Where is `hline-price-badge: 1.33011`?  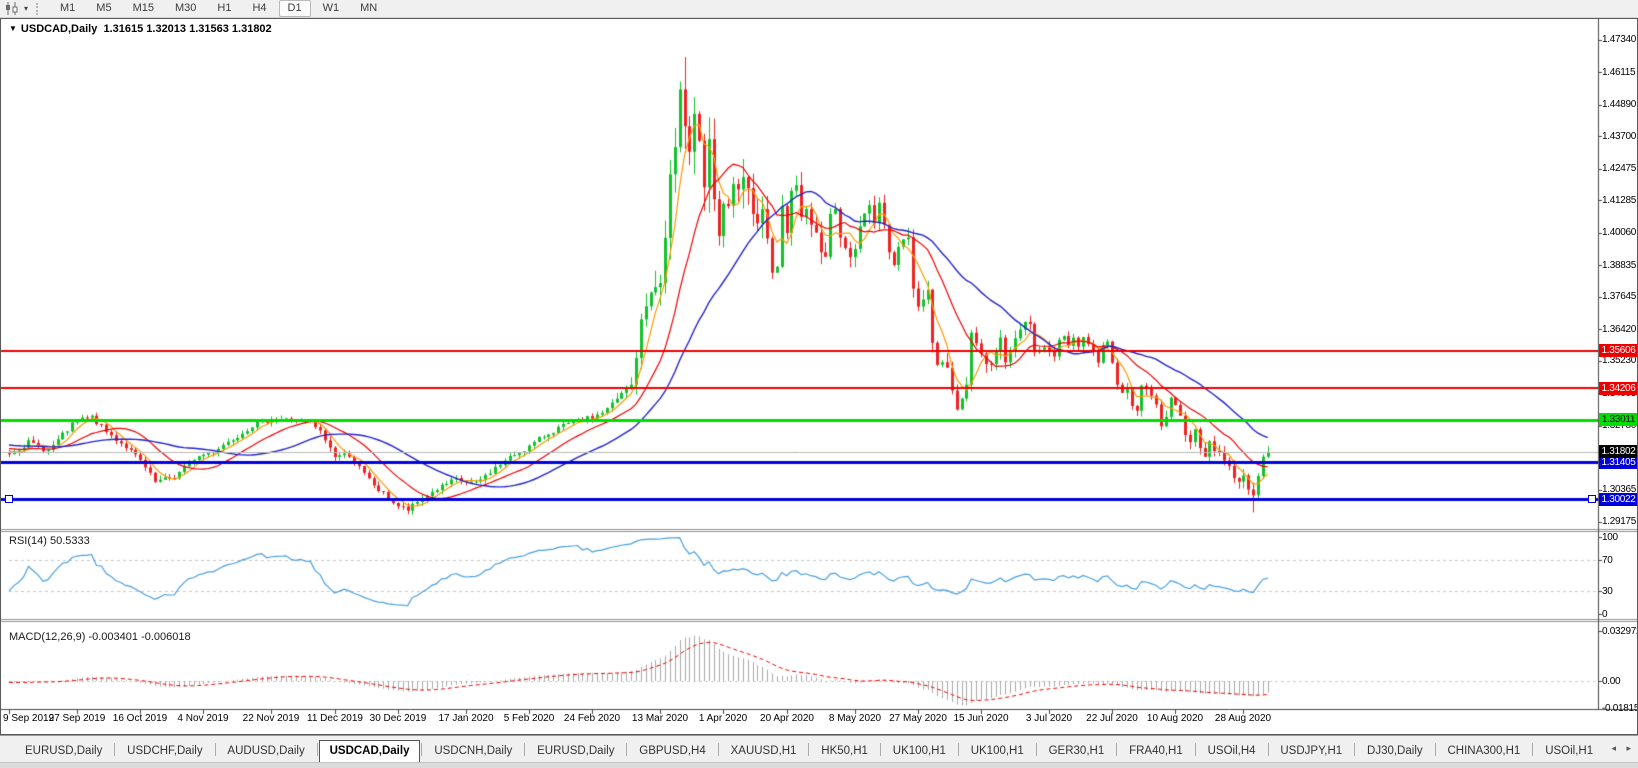 hline-price-badge: 1.33011 is located at coordinates (1618, 420).